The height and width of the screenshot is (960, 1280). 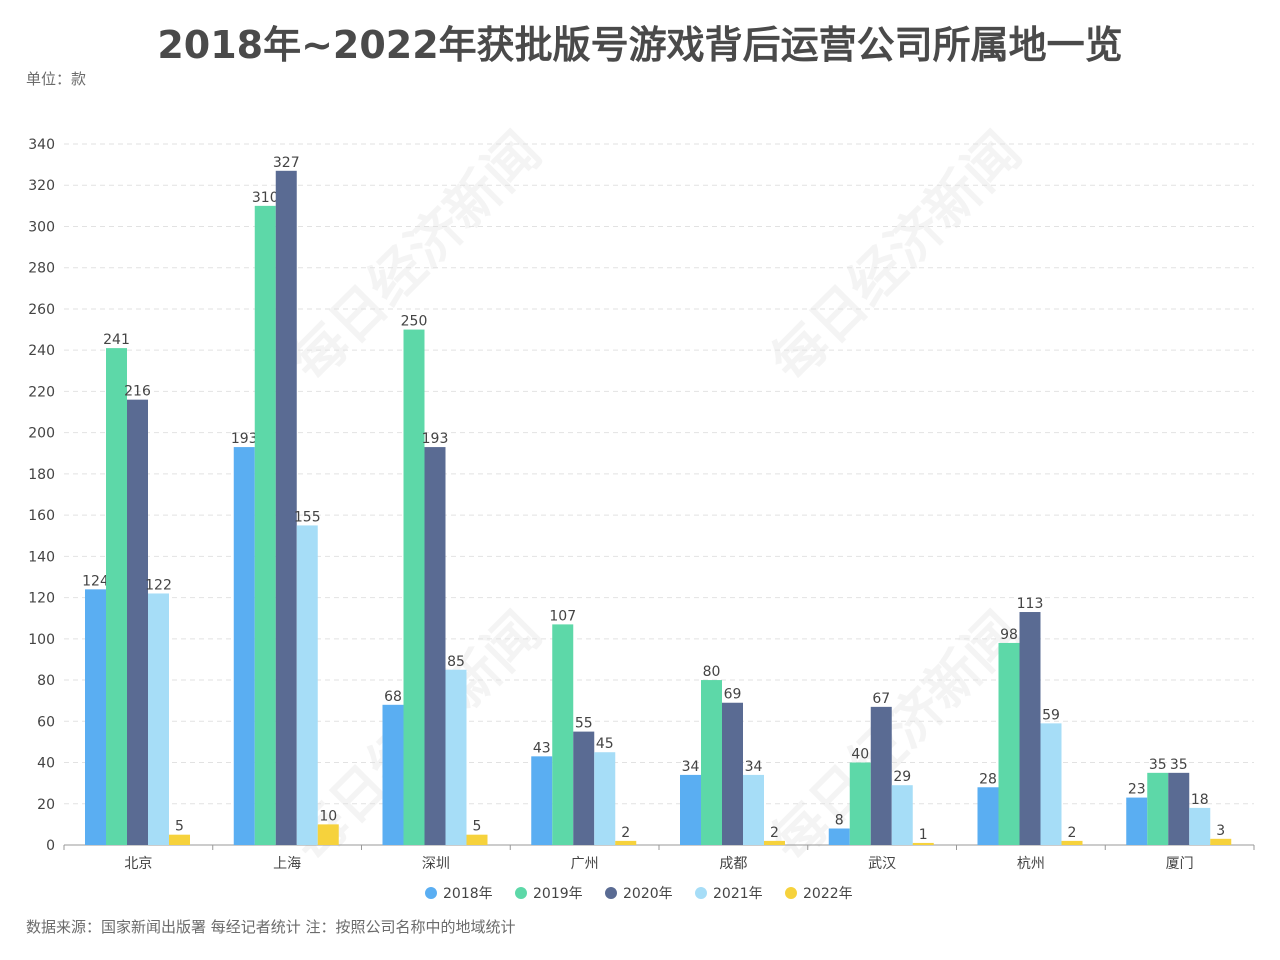 What do you see at coordinates (436, 864) in the screenshot?
I see `x-tick-label: 深圳` at bounding box center [436, 864].